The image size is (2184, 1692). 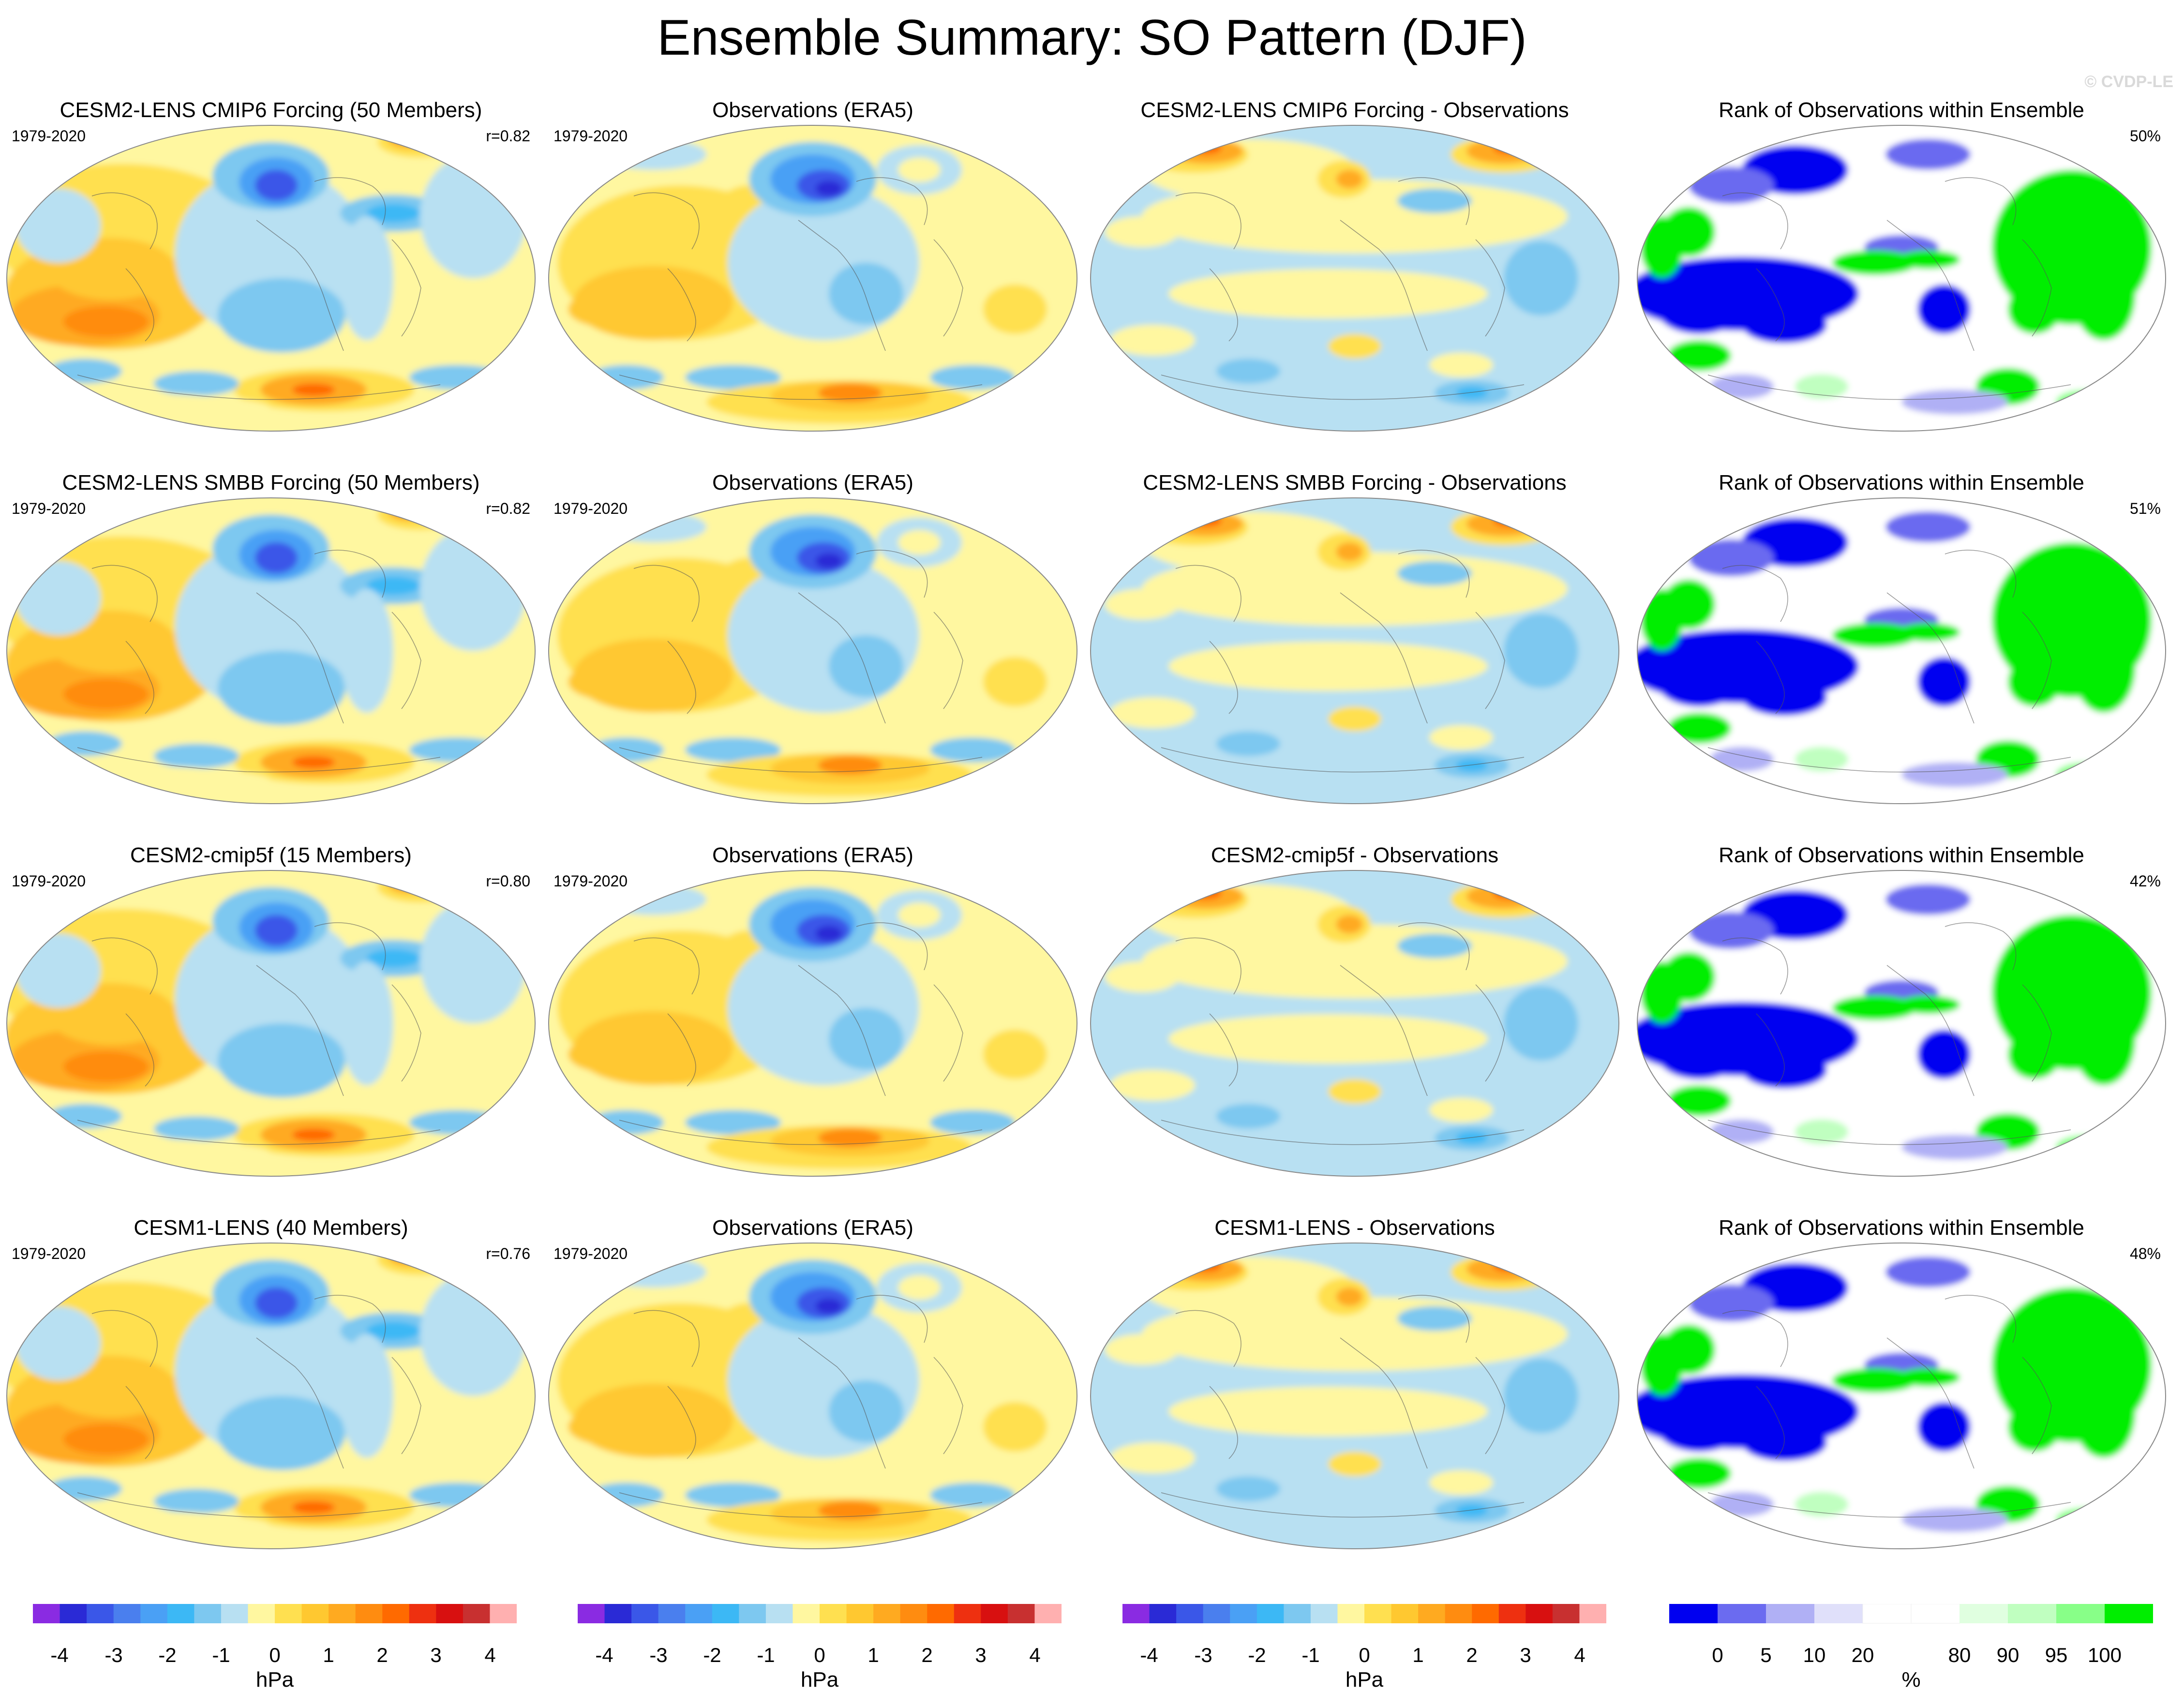 I want to click on panel-title: CESM2-LENS CMIP6 Forcing (50 Members), so click(x=271, y=110).